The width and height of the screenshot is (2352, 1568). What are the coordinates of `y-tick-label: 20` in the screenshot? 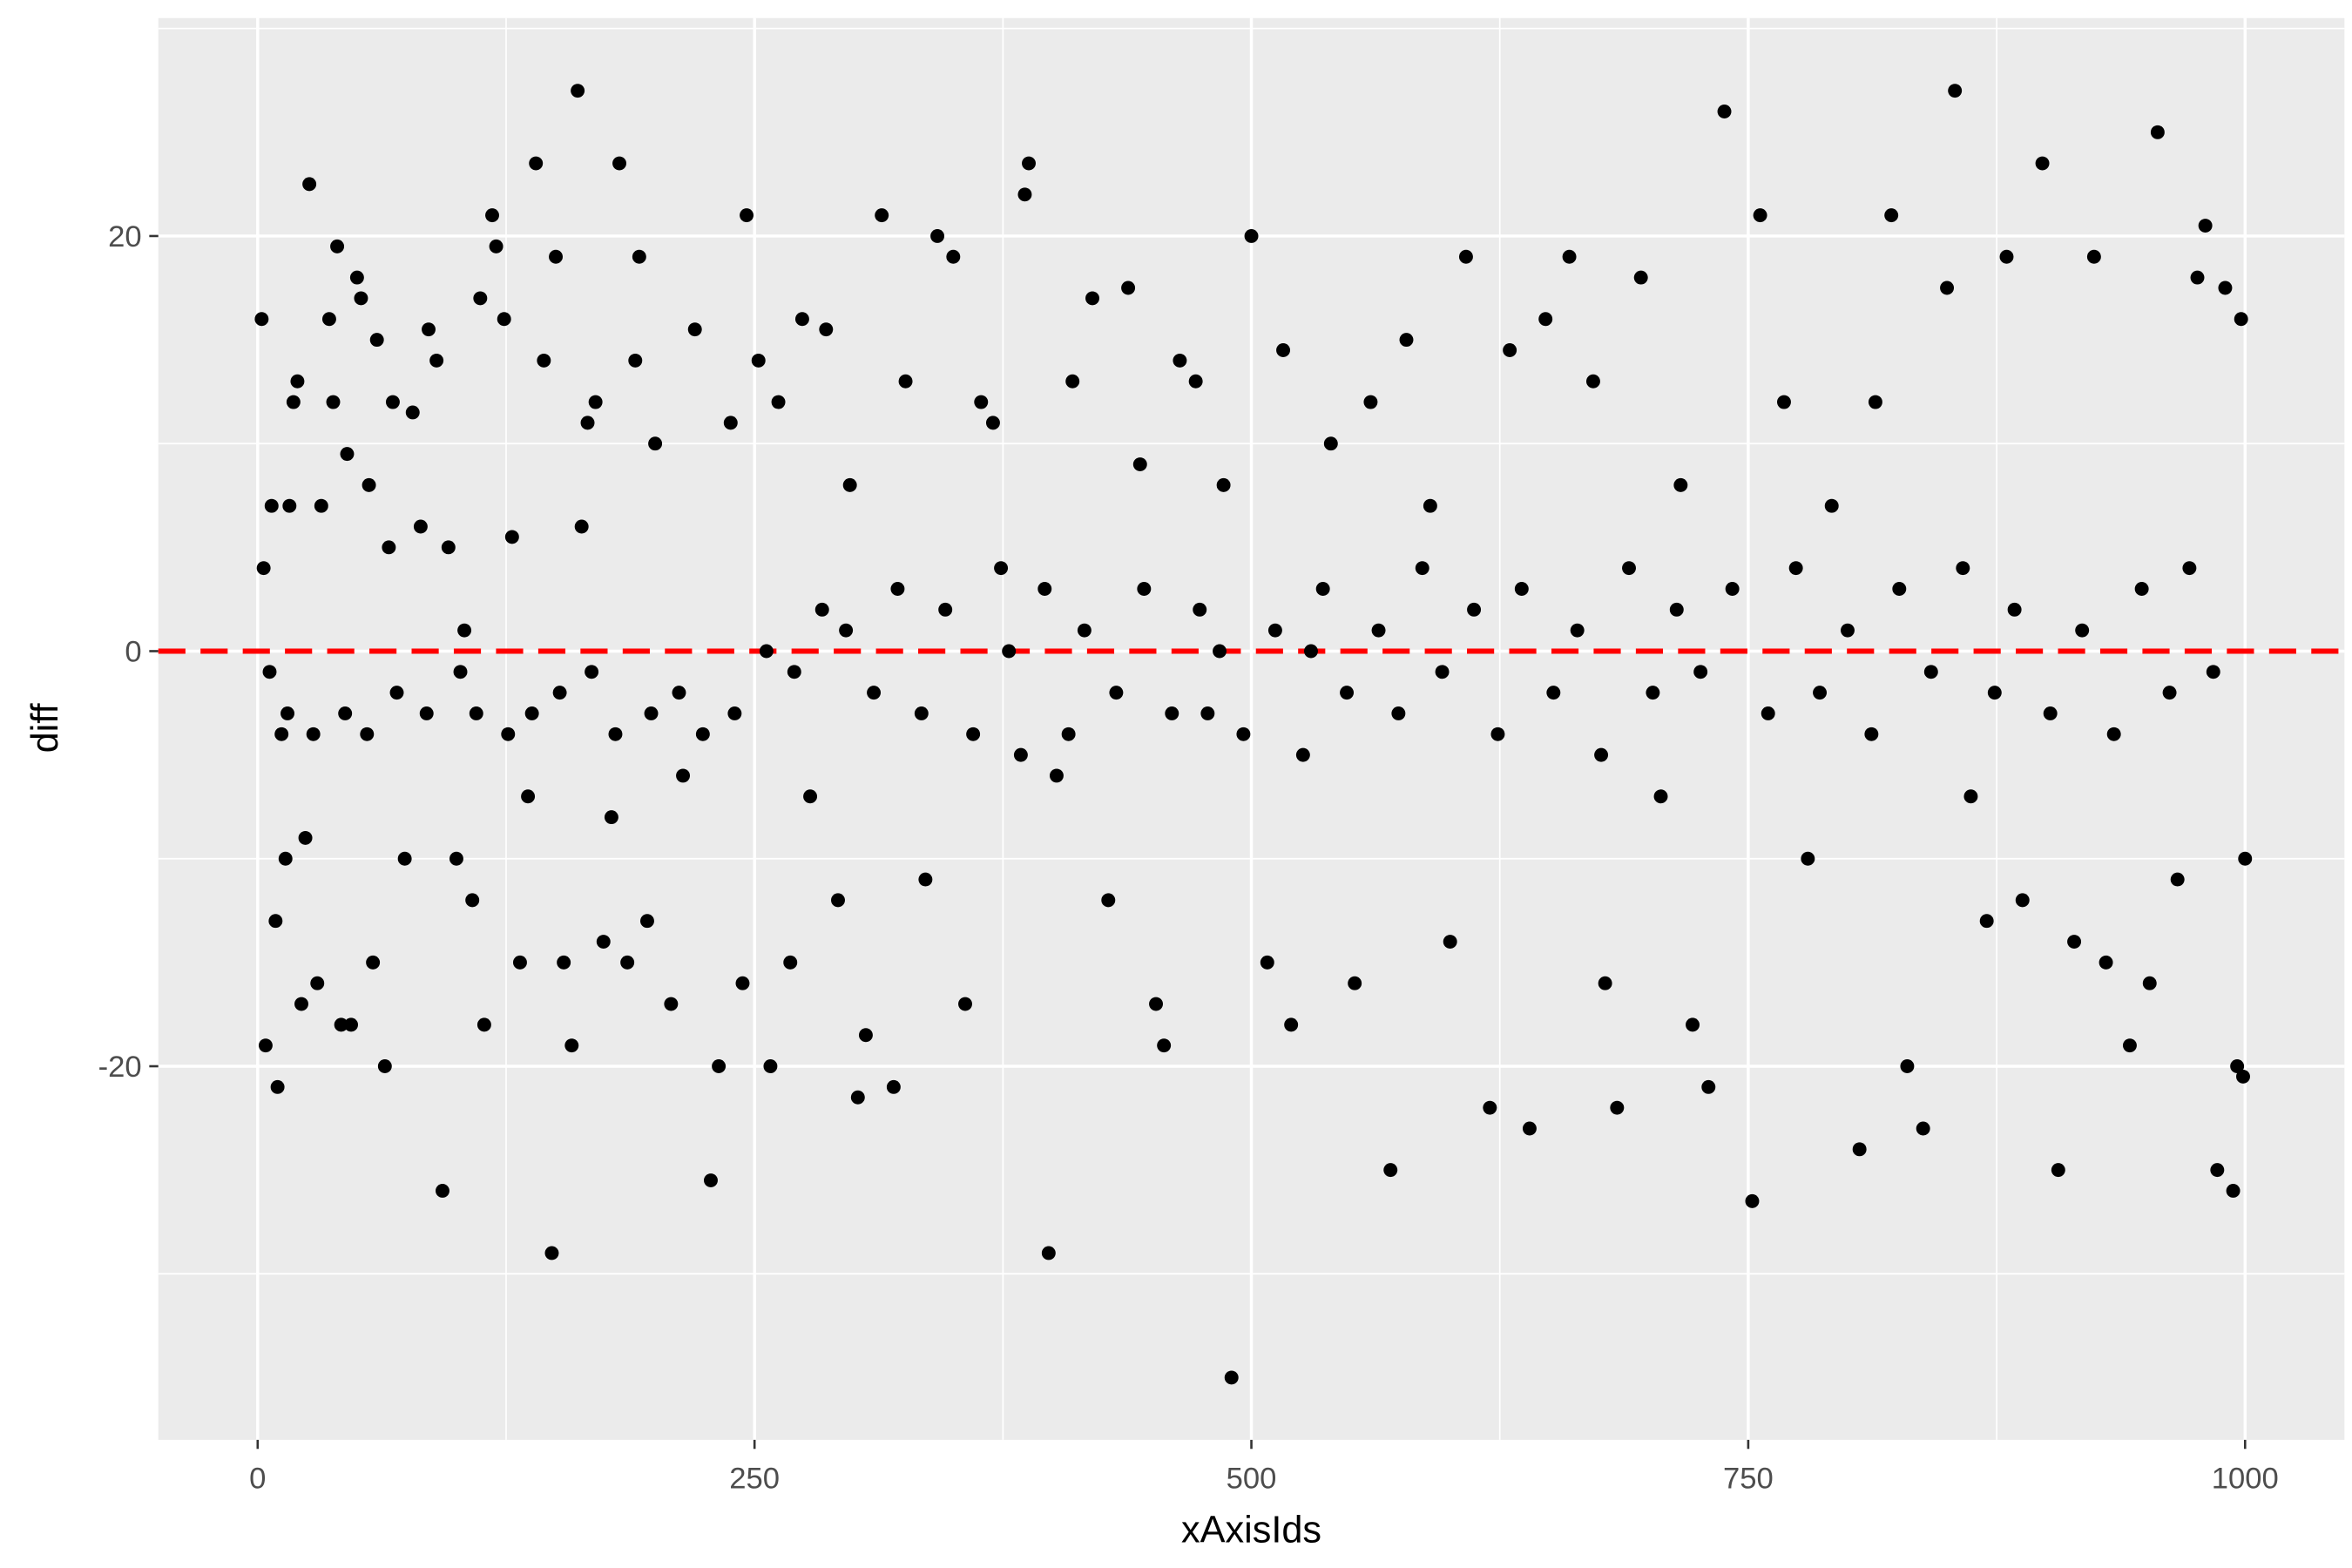 It's located at (125, 236).